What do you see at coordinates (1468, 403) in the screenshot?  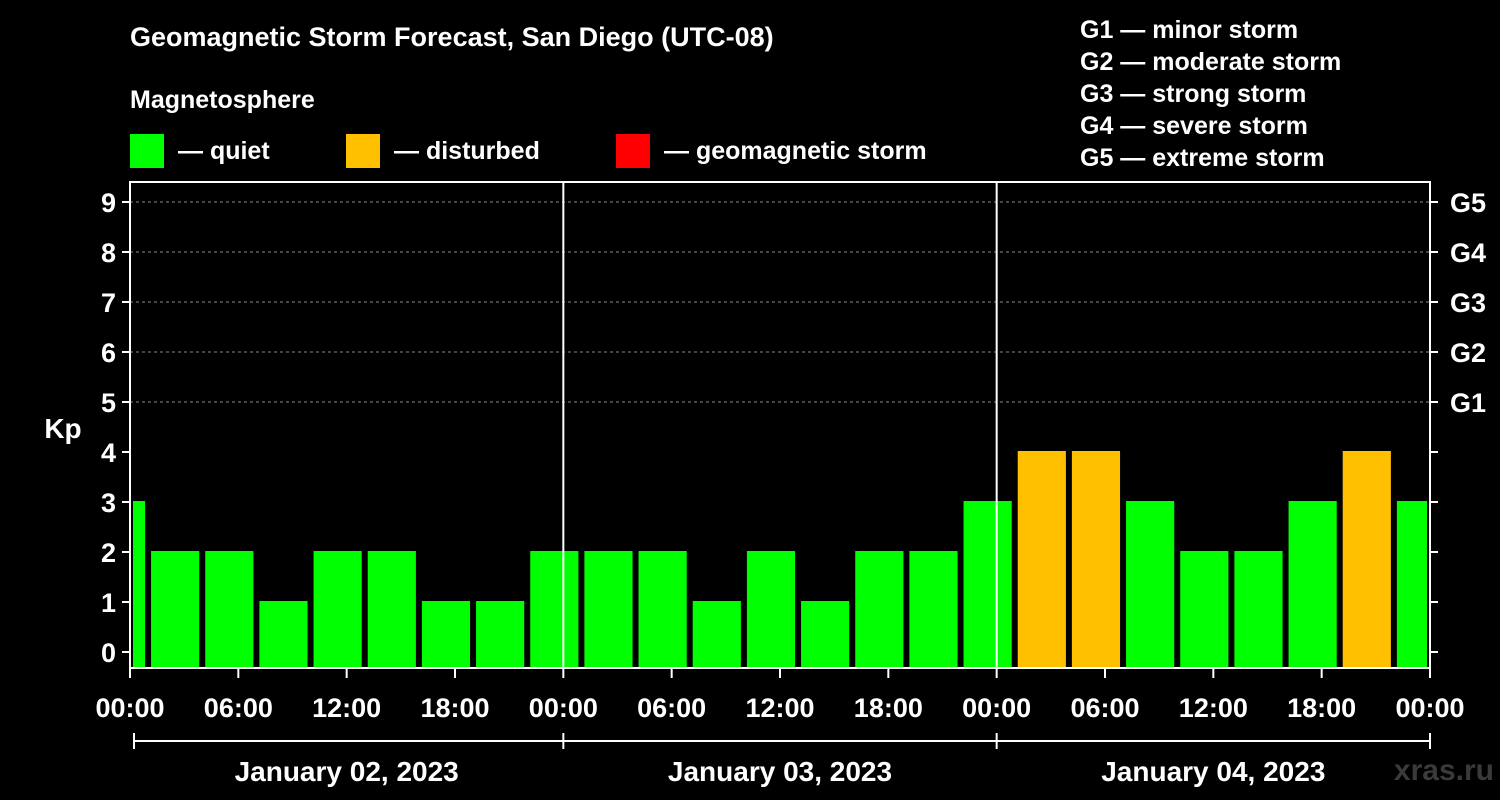 I see `storm-level-label: G1` at bounding box center [1468, 403].